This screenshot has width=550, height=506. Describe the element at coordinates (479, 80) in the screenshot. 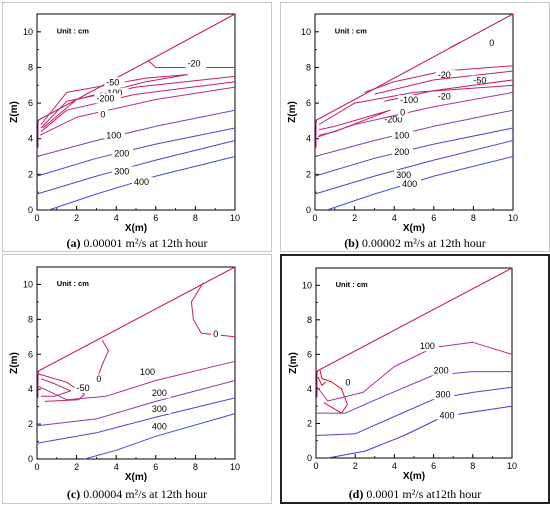

I see `contour-label: -50` at that location.